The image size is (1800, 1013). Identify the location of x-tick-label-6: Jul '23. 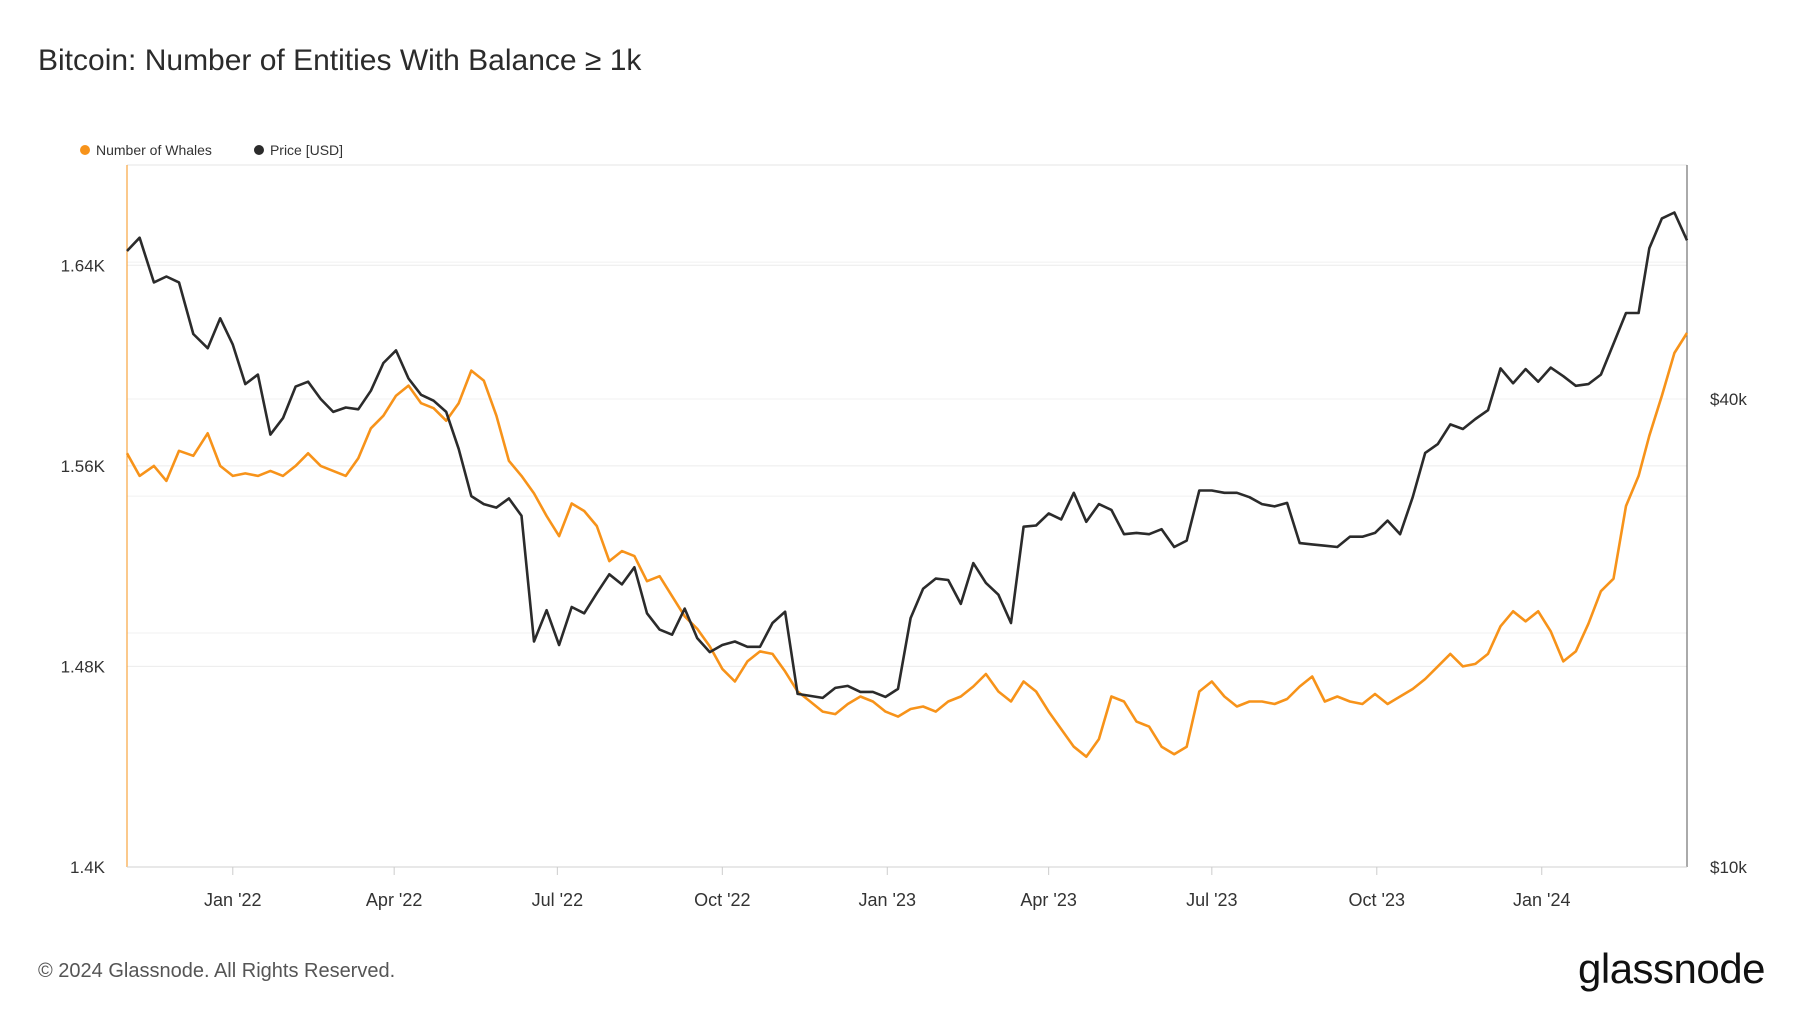
(1211, 900).